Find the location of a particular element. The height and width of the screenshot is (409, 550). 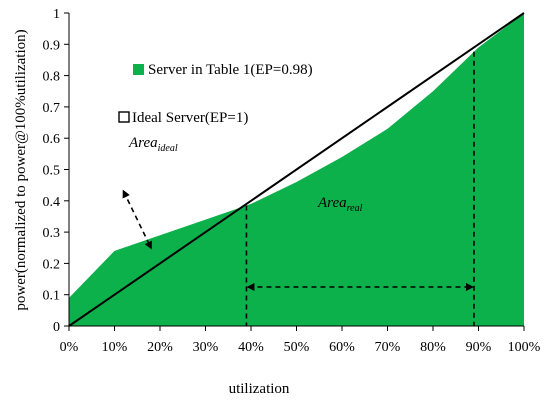

y-tick-label: 0.6 is located at coordinates (52, 139).